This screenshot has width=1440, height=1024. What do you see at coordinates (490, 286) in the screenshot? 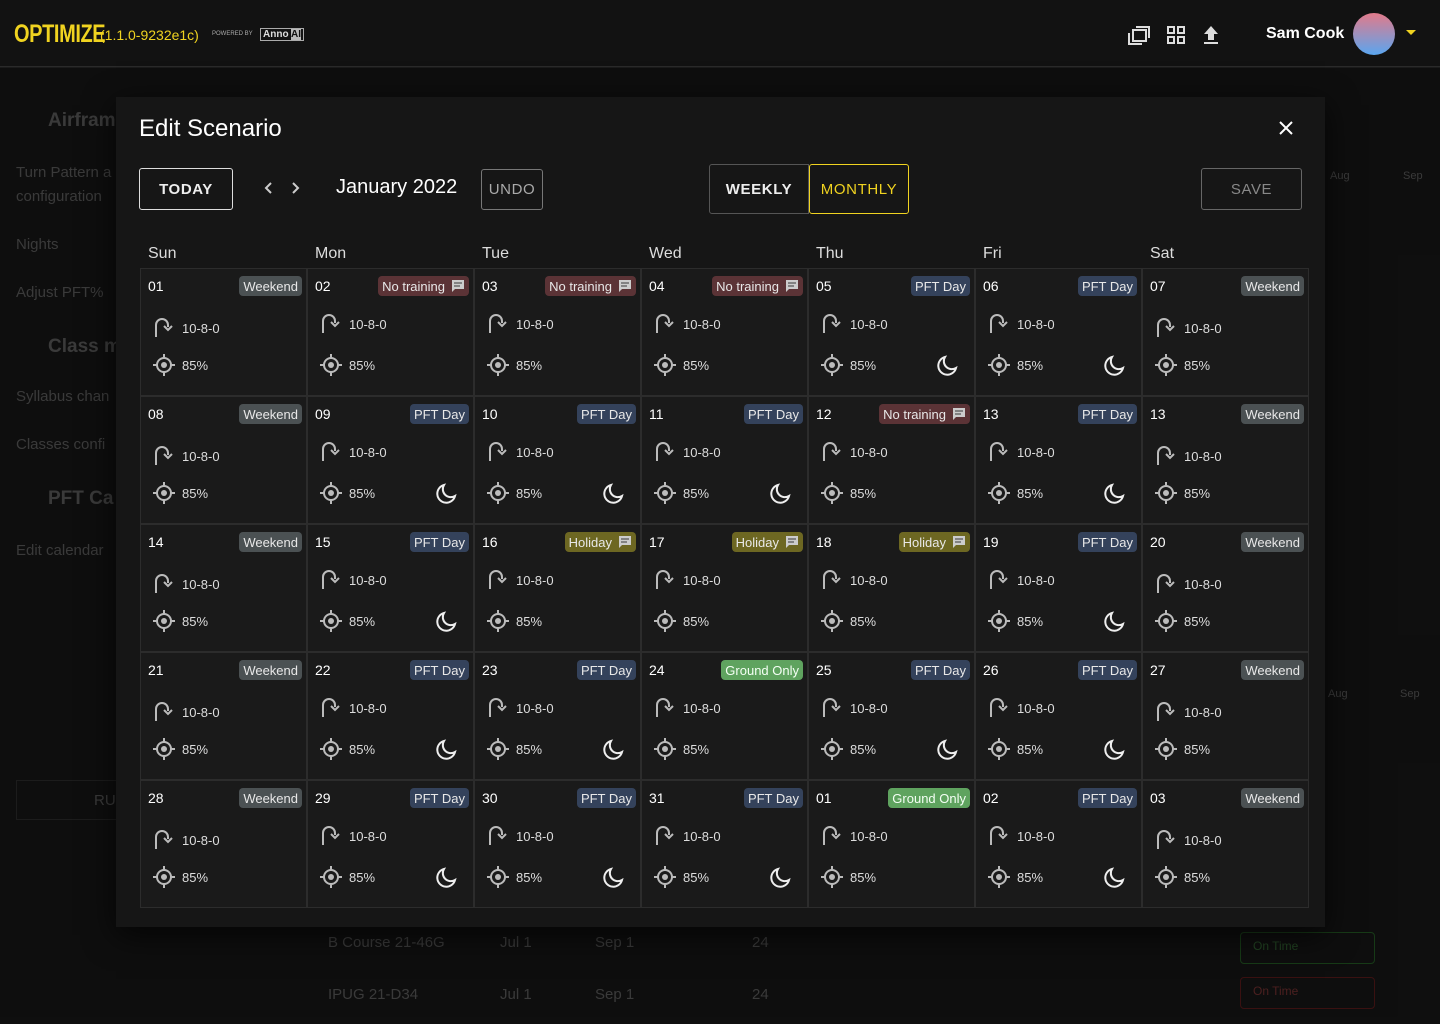
I see `day-number: 03` at bounding box center [490, 286].